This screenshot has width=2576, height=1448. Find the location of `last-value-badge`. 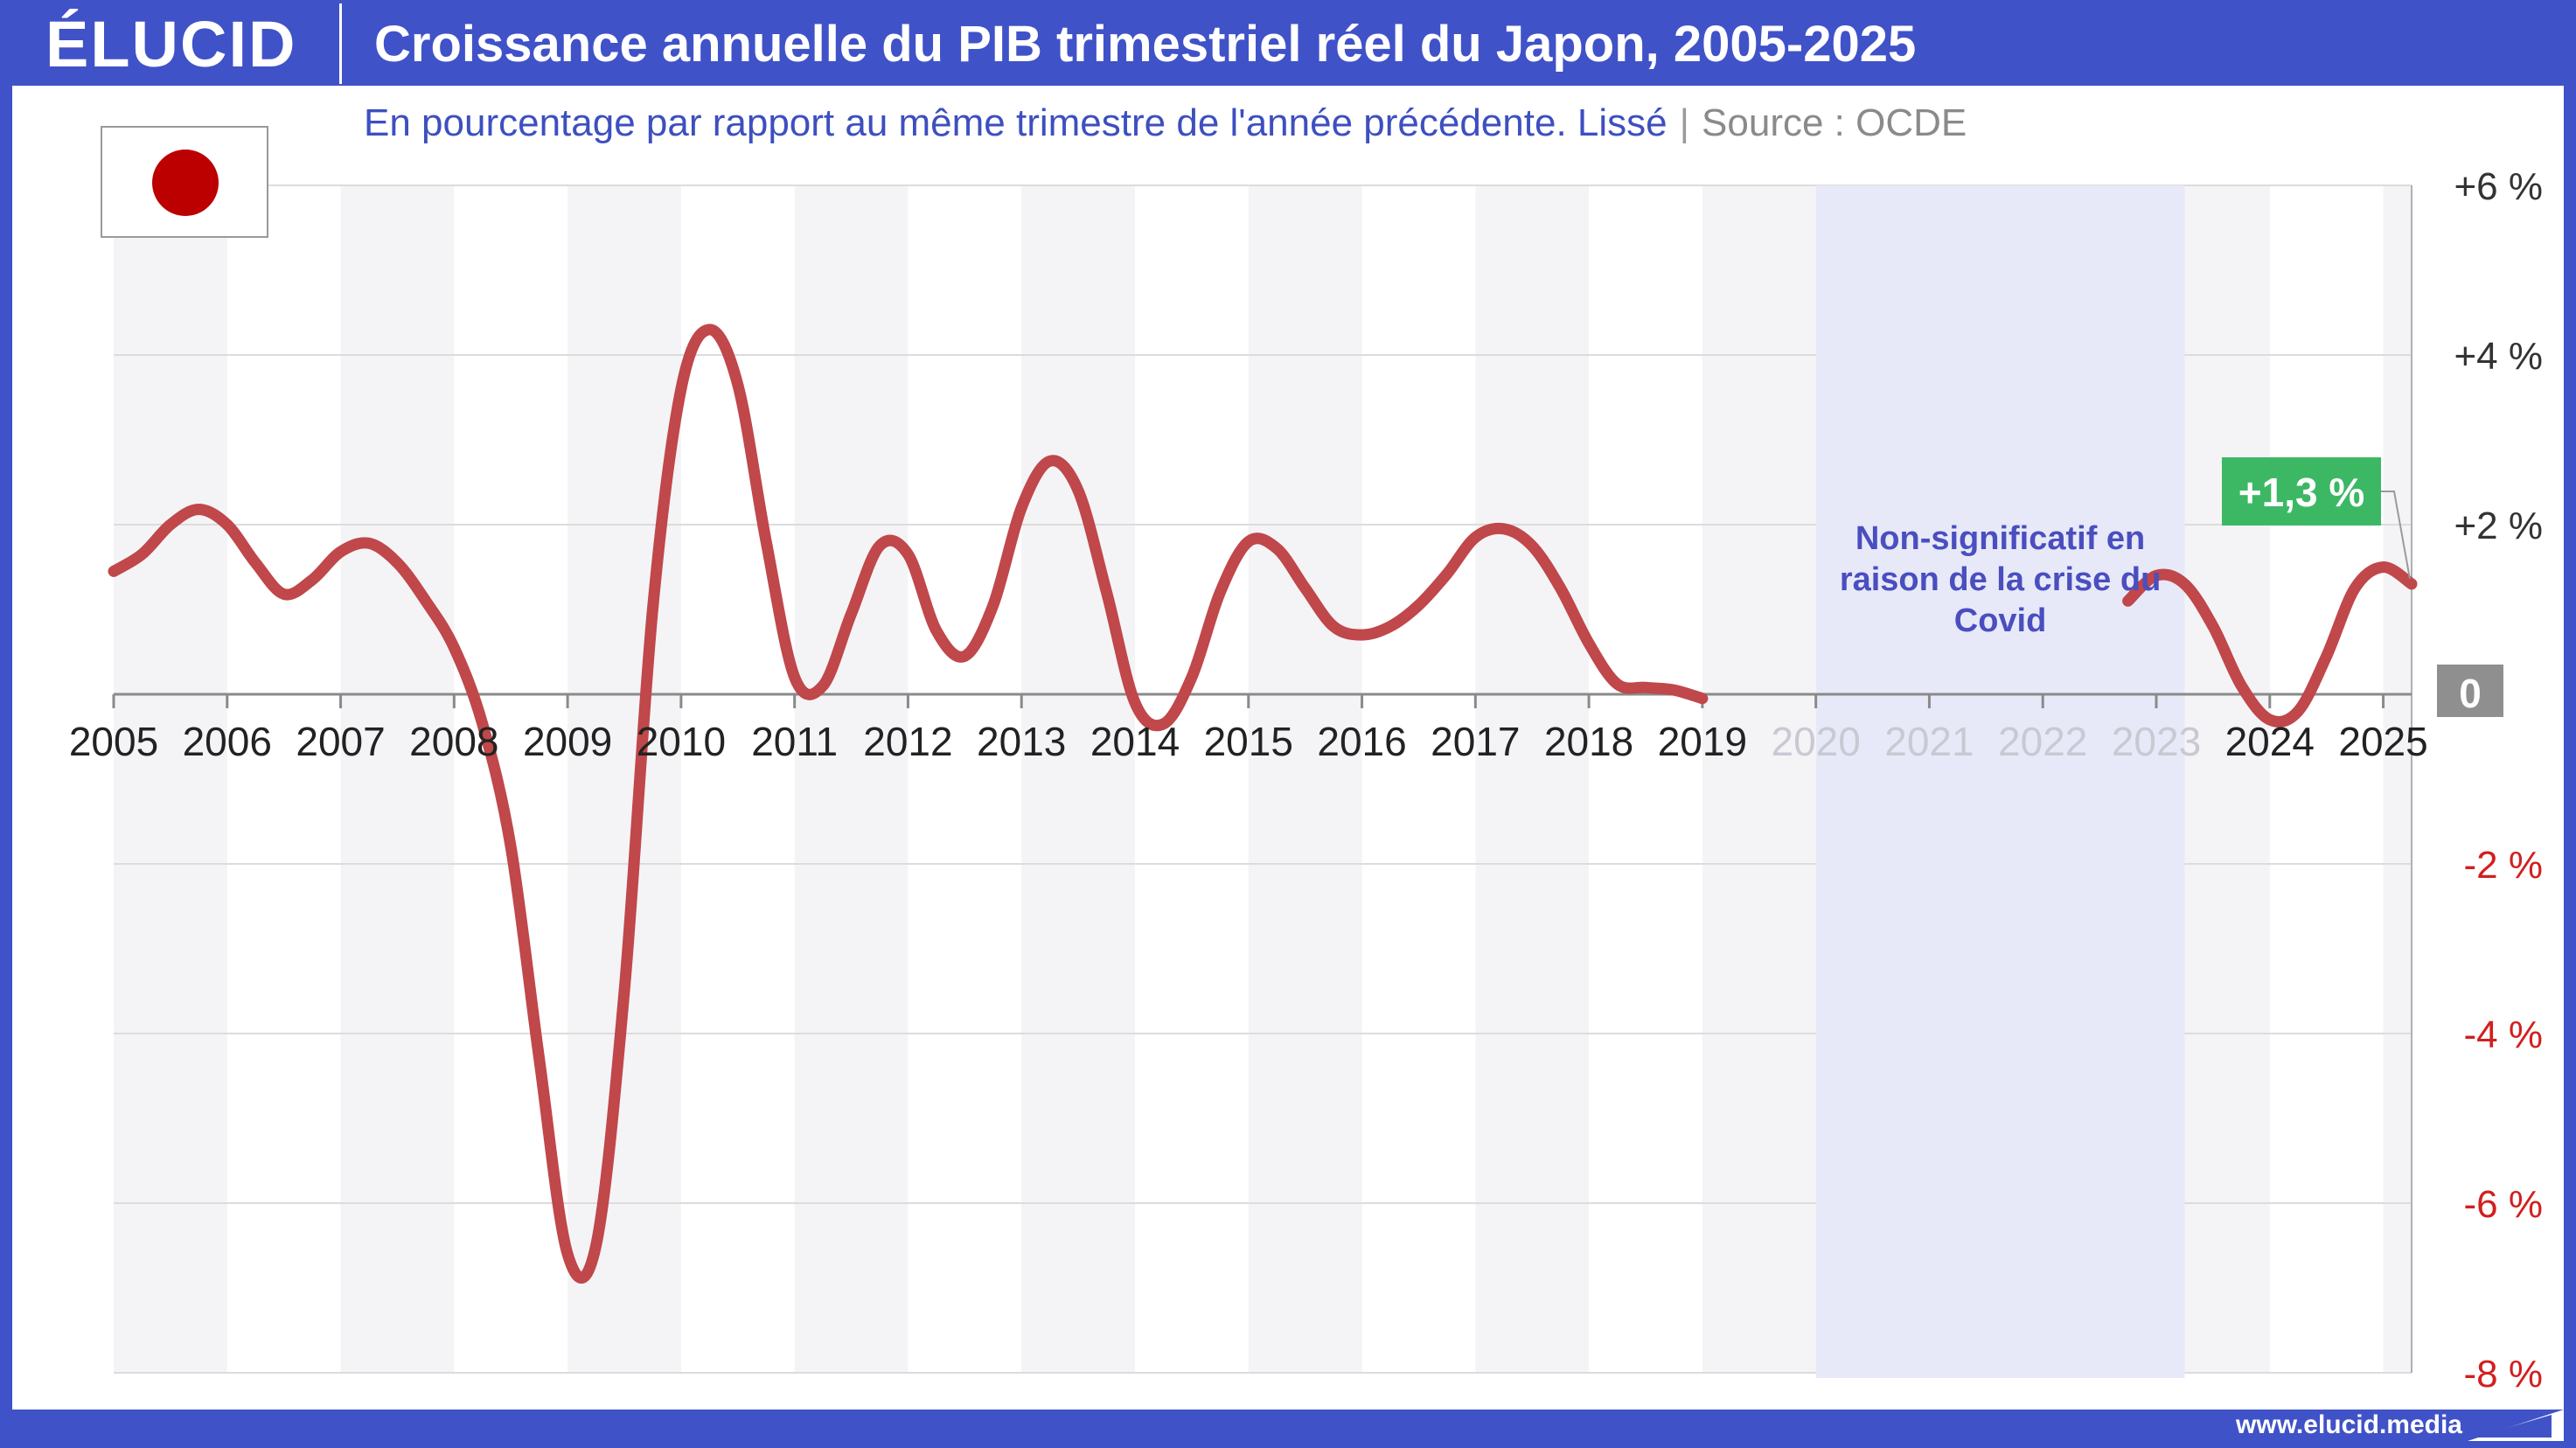

last-value-badge is located at coordinates (2301, 491).